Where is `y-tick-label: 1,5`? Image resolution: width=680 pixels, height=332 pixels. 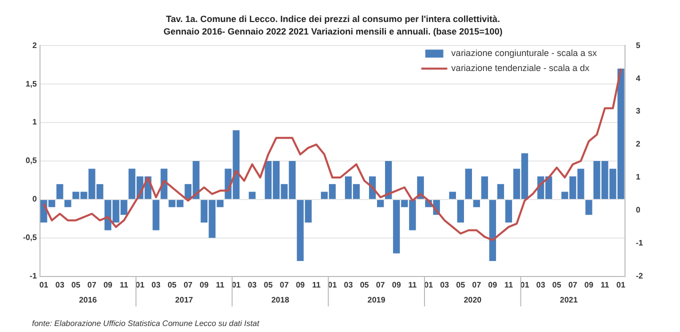 y-tick-label: 1,5 is located at coordinates (32, 83).